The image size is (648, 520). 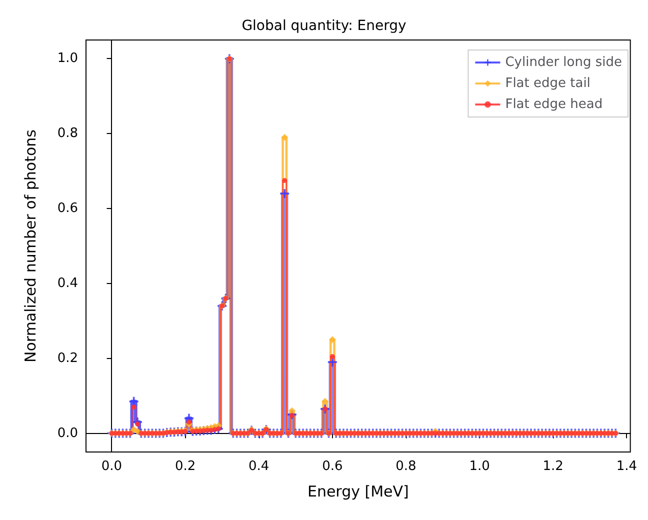 I want to click on x-tick-label: 0.0, so click(x=111, y=466).